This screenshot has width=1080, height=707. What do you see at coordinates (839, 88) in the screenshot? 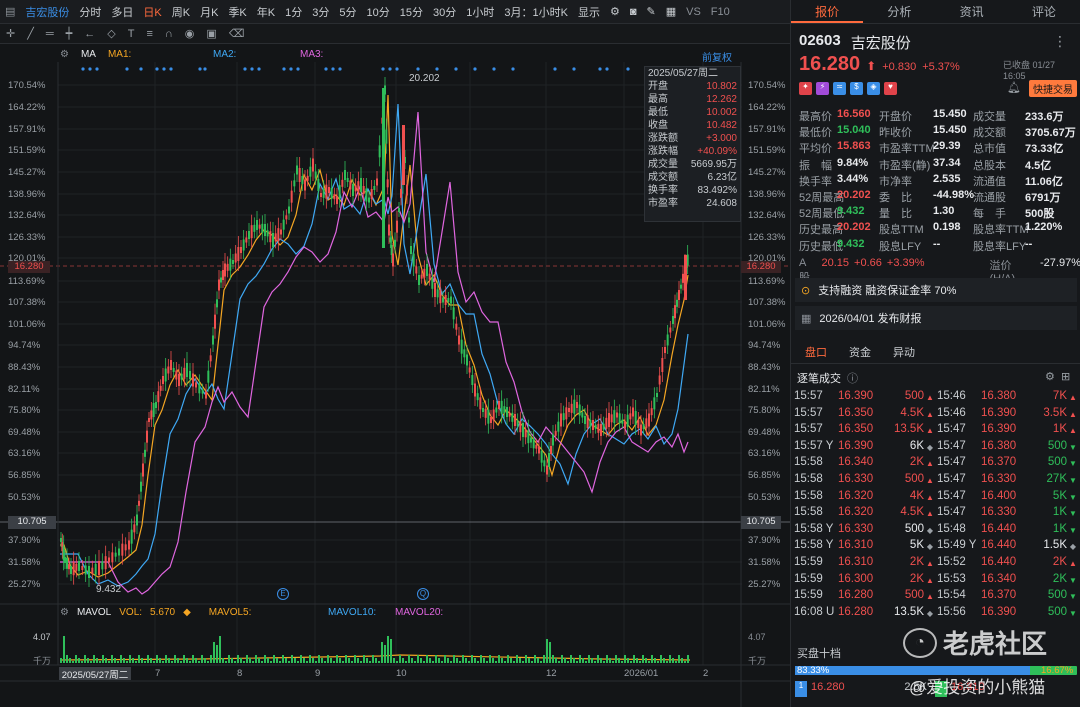
I see `link-icon: ≍` at bounding box center [839, 88].